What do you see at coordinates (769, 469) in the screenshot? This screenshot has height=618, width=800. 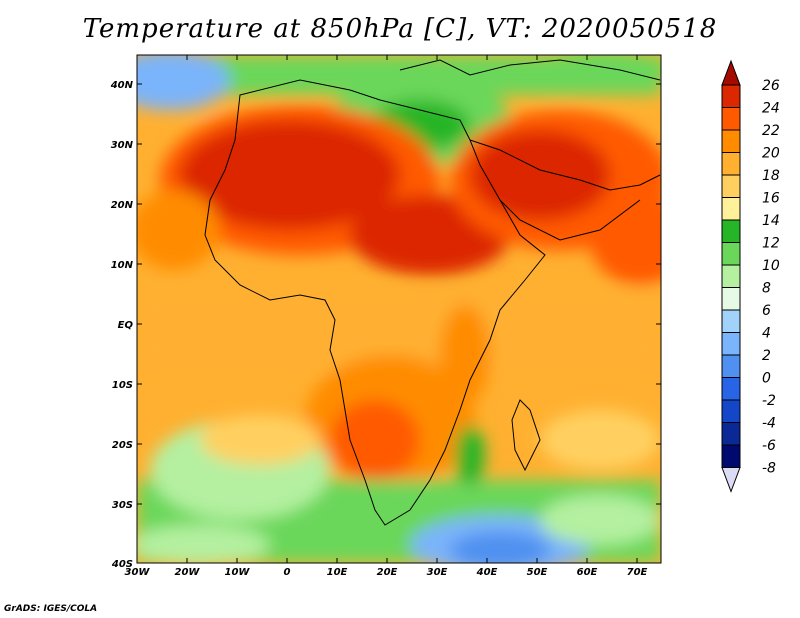 I see `colorbar-level-label: -8` at bounding box center [769, 469].